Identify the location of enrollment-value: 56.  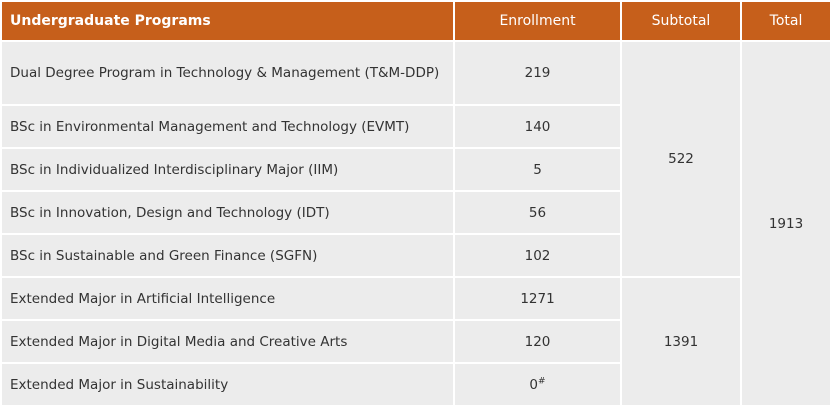
(537, 212).